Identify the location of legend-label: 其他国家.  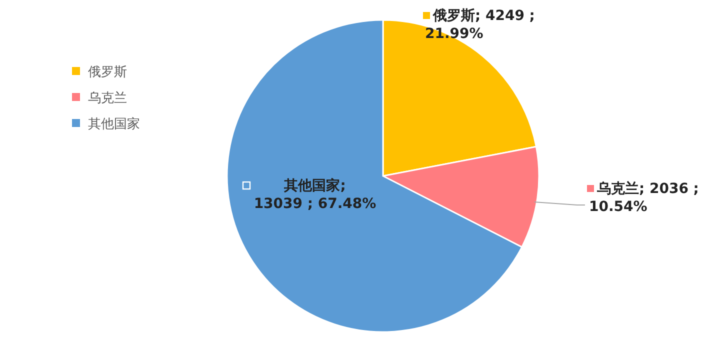
(114, 124).